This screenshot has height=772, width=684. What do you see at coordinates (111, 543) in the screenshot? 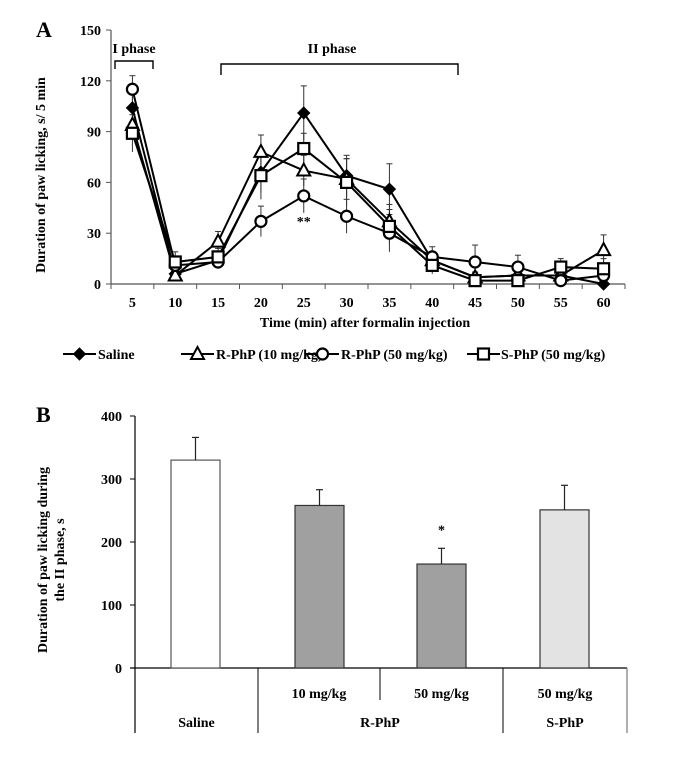
I see `y-tick-label: 200` at bounding box center [111, 543].